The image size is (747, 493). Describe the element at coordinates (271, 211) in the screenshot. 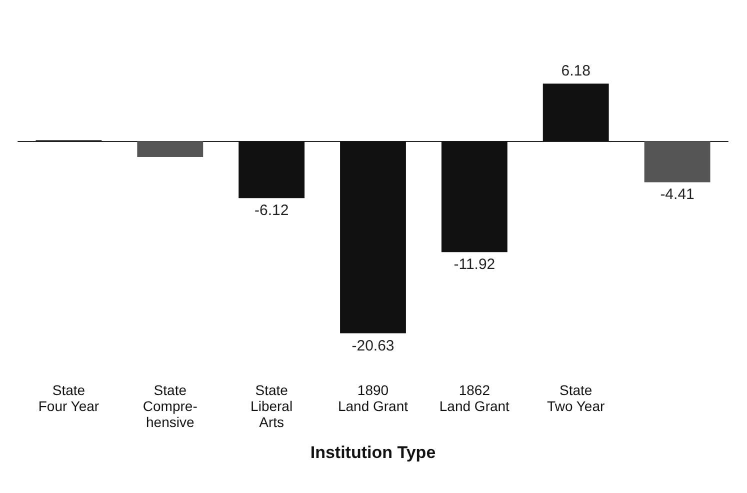

I see `data-label: -6.12` at that location.